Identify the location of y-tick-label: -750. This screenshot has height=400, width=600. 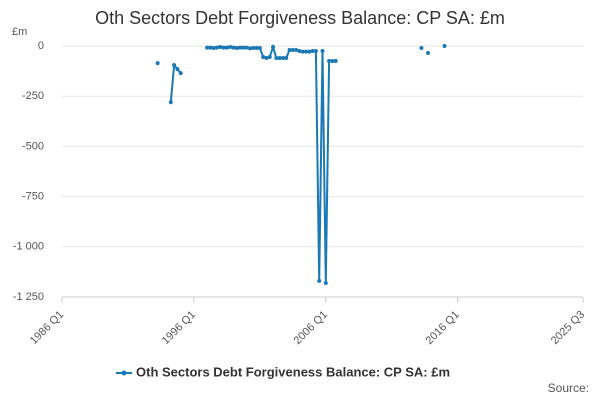
(33, 197).